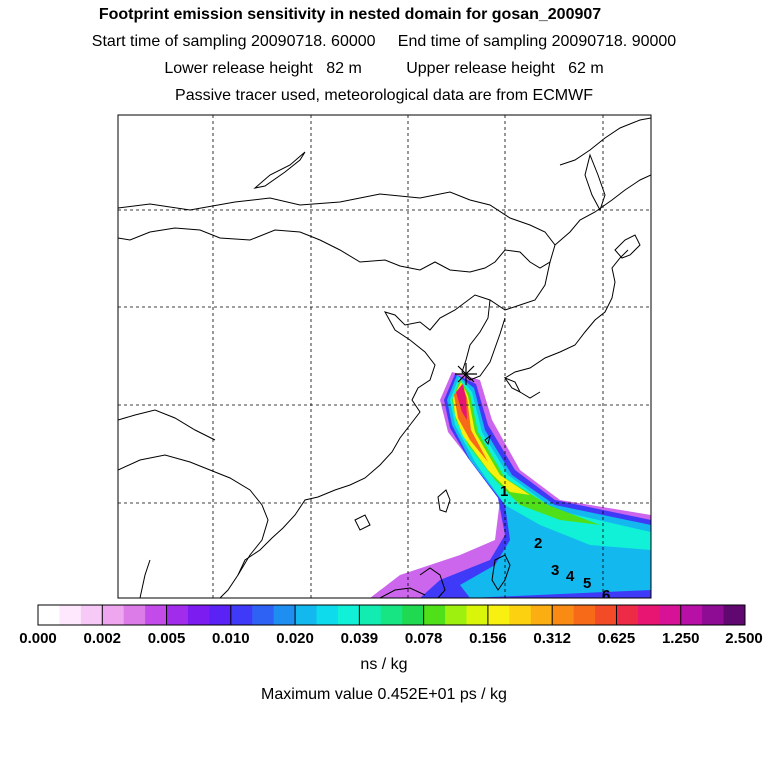 Image resolution: width=768 pixels, height=768 pixels. Describe the element at coordinates (570, 576) in the screenshot. I see `day-label: 4` at that location.